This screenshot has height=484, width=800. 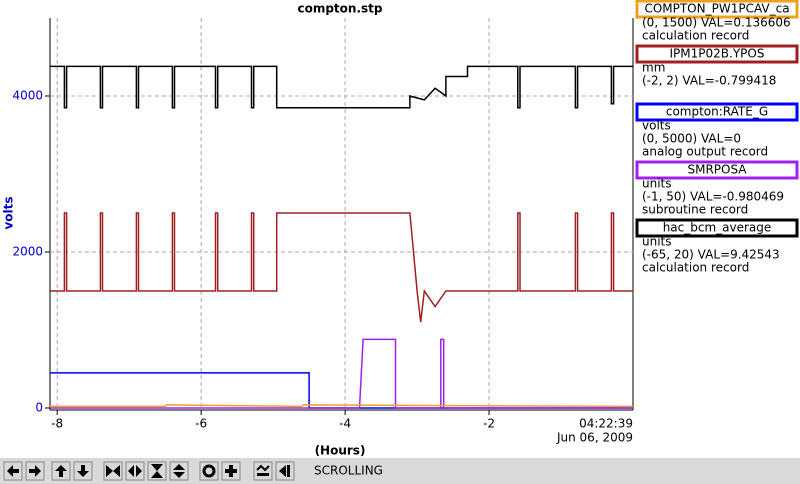 What do you see at coordinates (61, 471) in the screenshot?
I see `btn-up` at bounding box center [61, 471].